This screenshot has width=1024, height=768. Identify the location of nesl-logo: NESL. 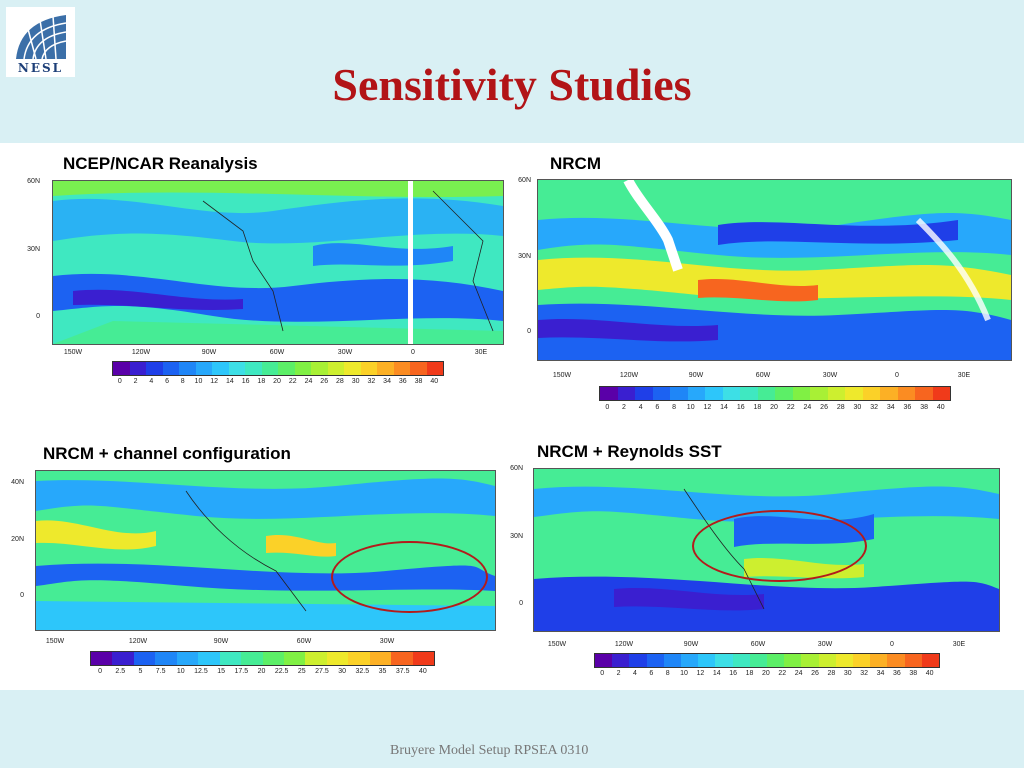
(40, 42).